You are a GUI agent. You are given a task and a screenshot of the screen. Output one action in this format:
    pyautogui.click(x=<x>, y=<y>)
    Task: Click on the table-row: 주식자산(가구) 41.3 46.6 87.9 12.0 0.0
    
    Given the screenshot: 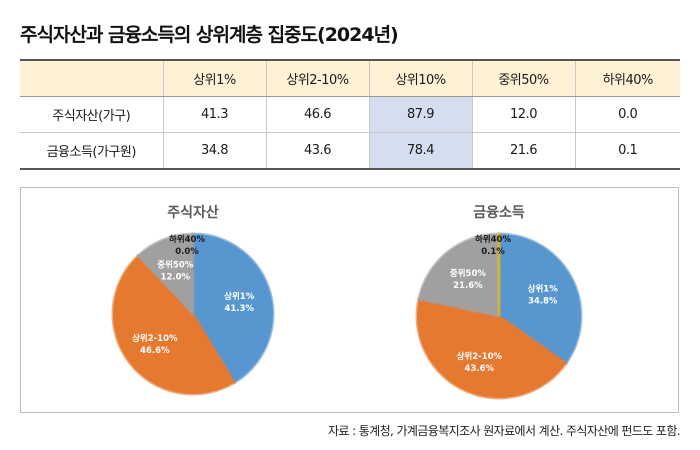 What is the action you would take?
    pyautogui.click(x=350, y=114)
    